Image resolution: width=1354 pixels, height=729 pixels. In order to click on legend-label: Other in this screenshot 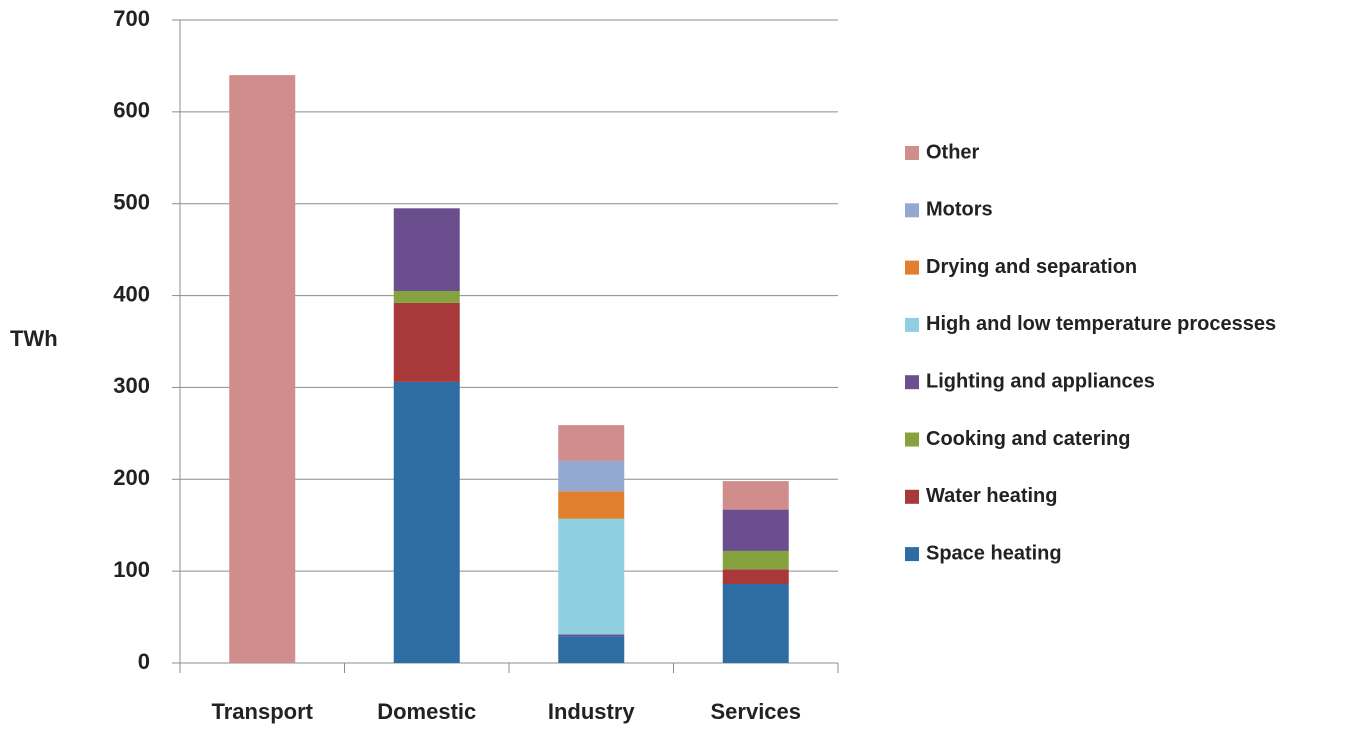, I will do `click(953, 152)`.